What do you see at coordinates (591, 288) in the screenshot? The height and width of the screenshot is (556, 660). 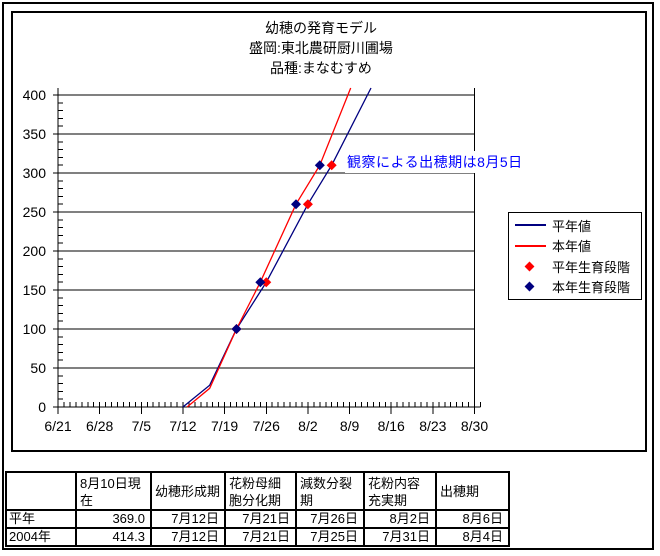 I see `legend-item-label: 本年生育段階` at bounding box center [591, 288].